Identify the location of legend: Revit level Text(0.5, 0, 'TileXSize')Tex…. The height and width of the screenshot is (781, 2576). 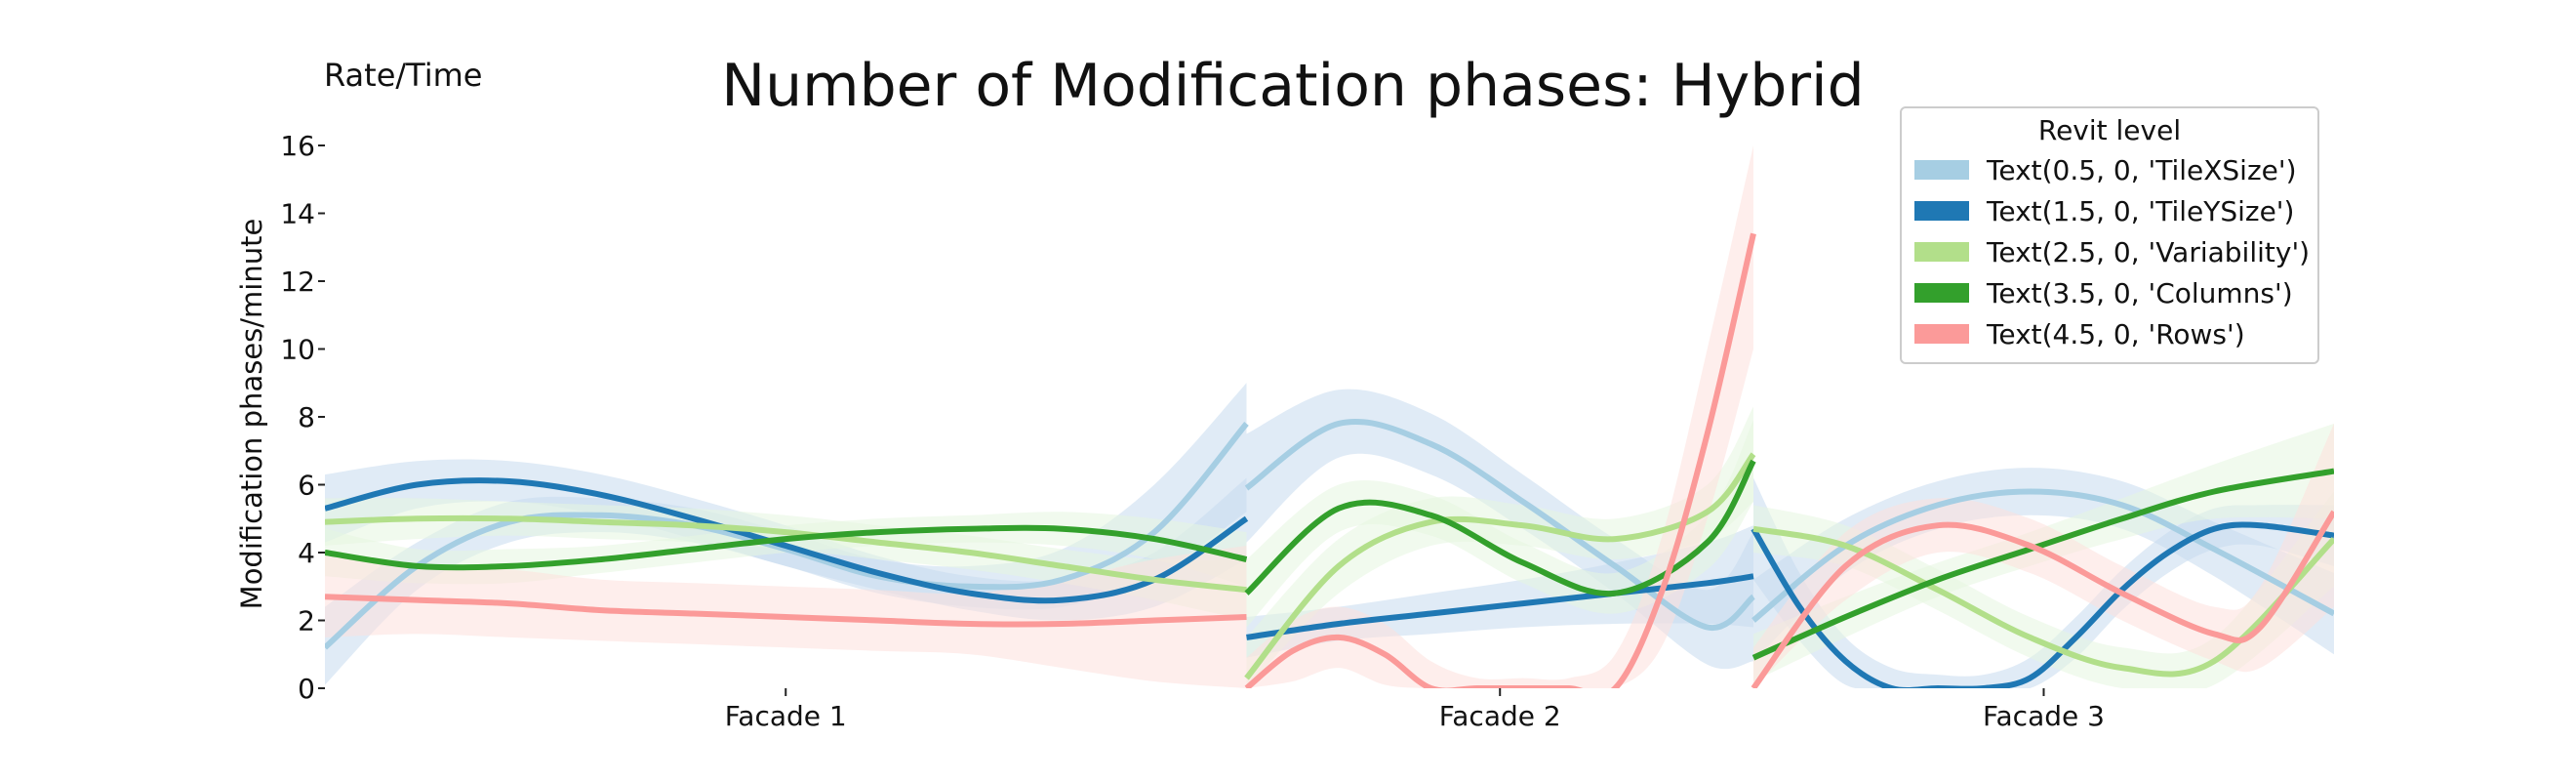
(2109, 235).